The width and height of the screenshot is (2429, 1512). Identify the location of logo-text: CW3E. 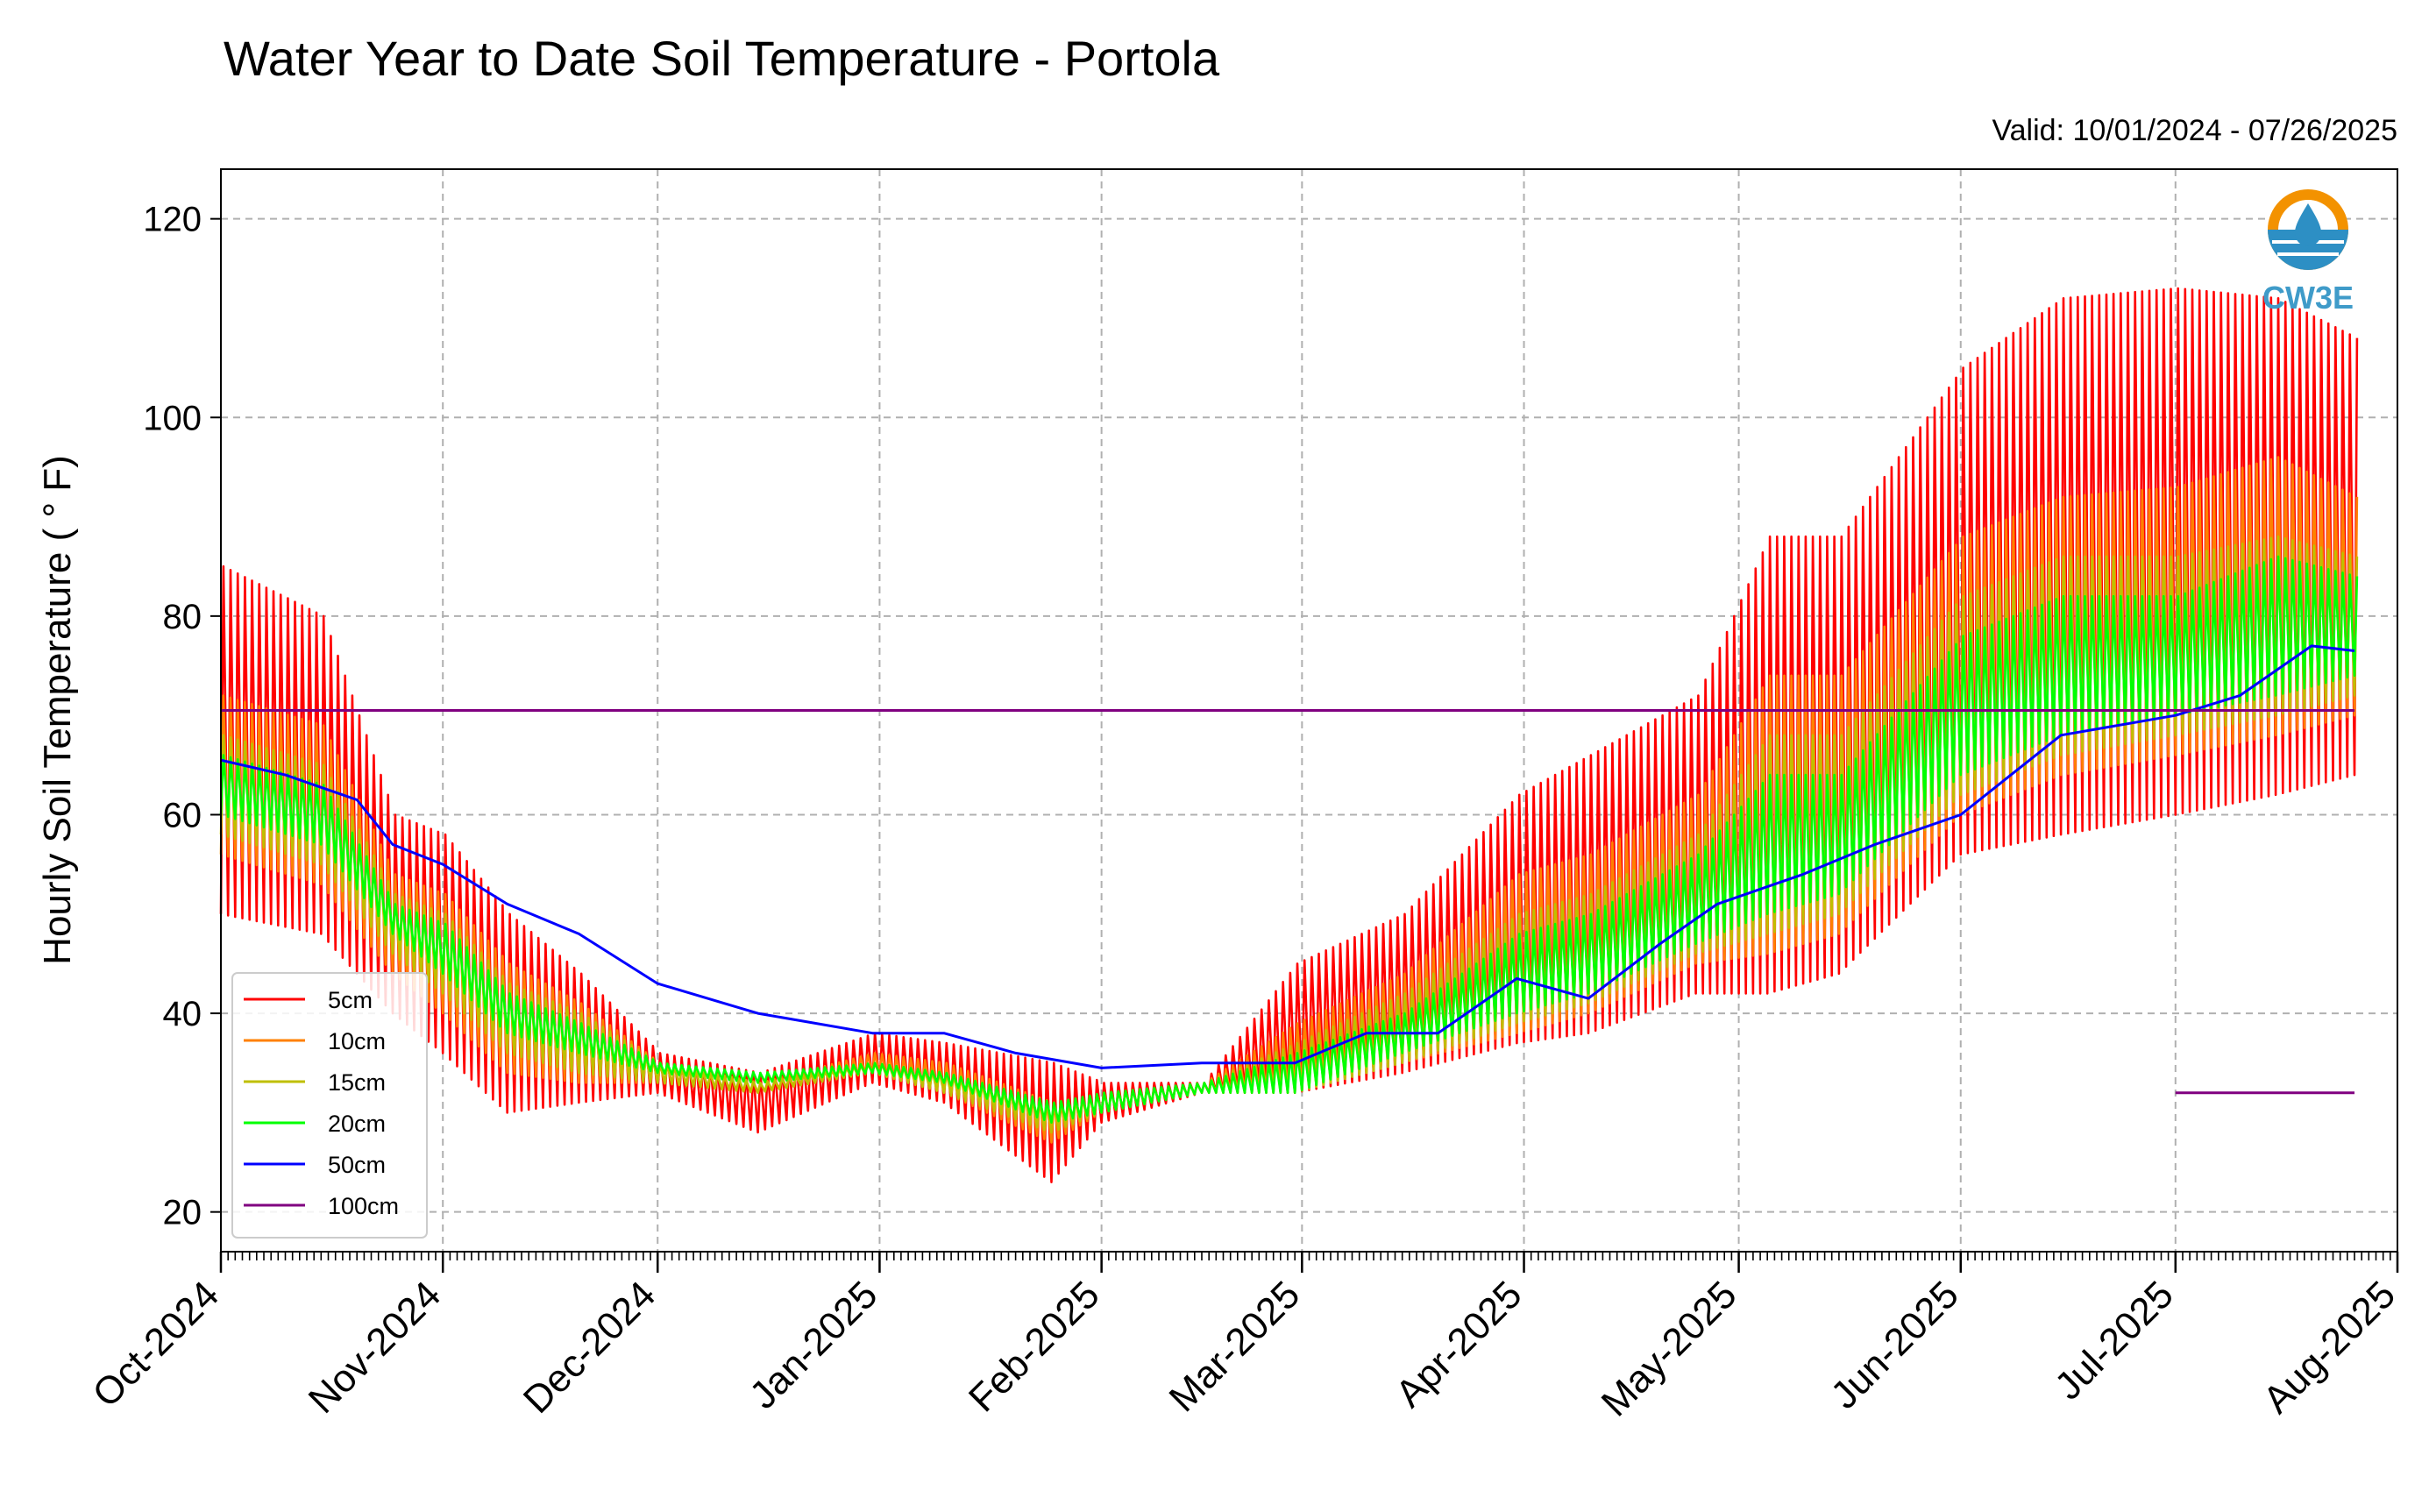
(2308, 298).